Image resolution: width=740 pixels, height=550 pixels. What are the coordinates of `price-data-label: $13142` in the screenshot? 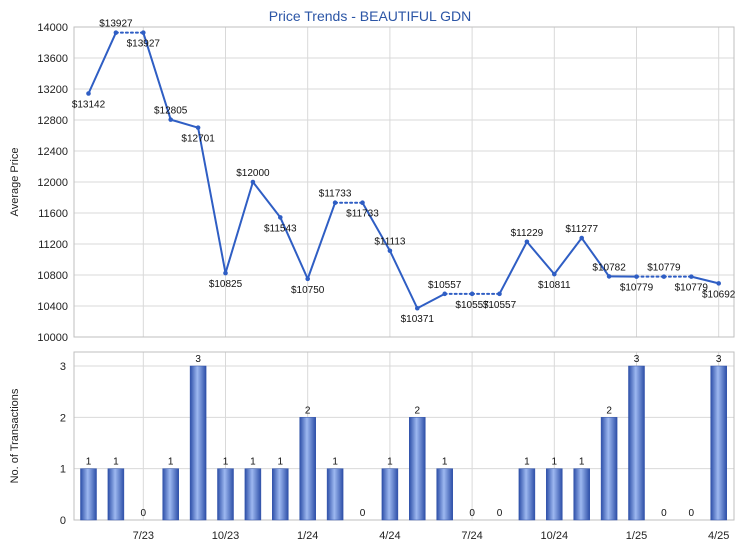 It's located at (89, 104).